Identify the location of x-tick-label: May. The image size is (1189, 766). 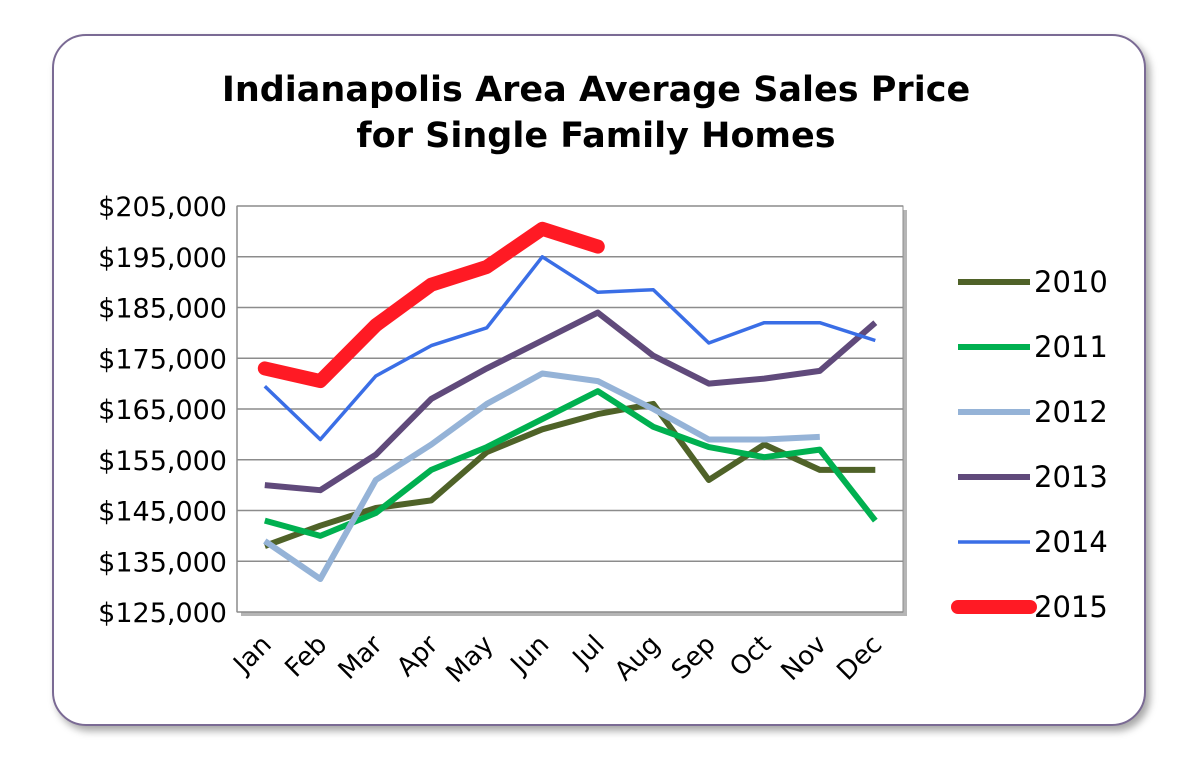
(469, 659).